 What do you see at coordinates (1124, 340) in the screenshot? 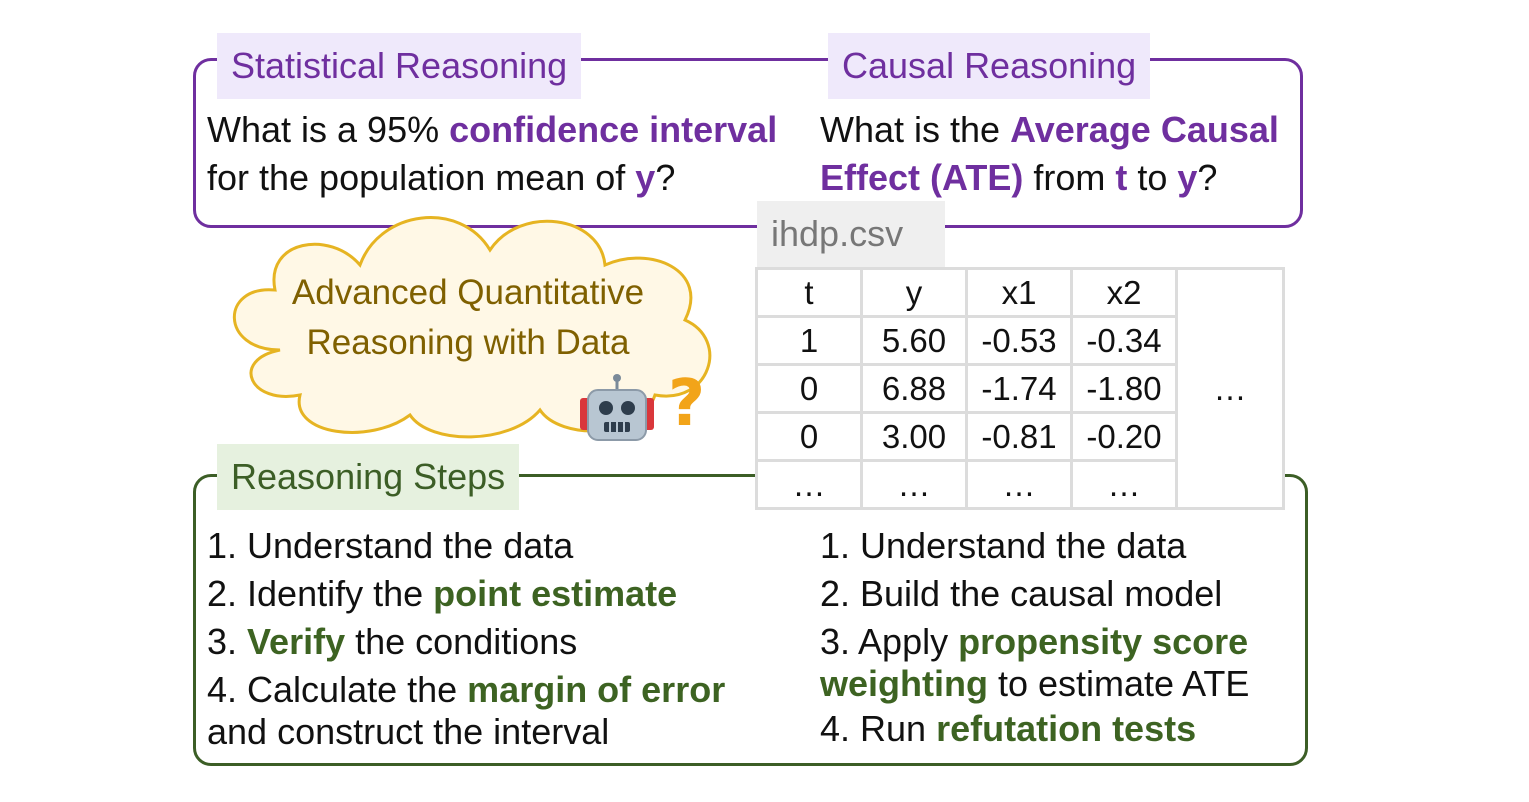
I see `table-cell: -0.34` at bounding box center [1124, 340].